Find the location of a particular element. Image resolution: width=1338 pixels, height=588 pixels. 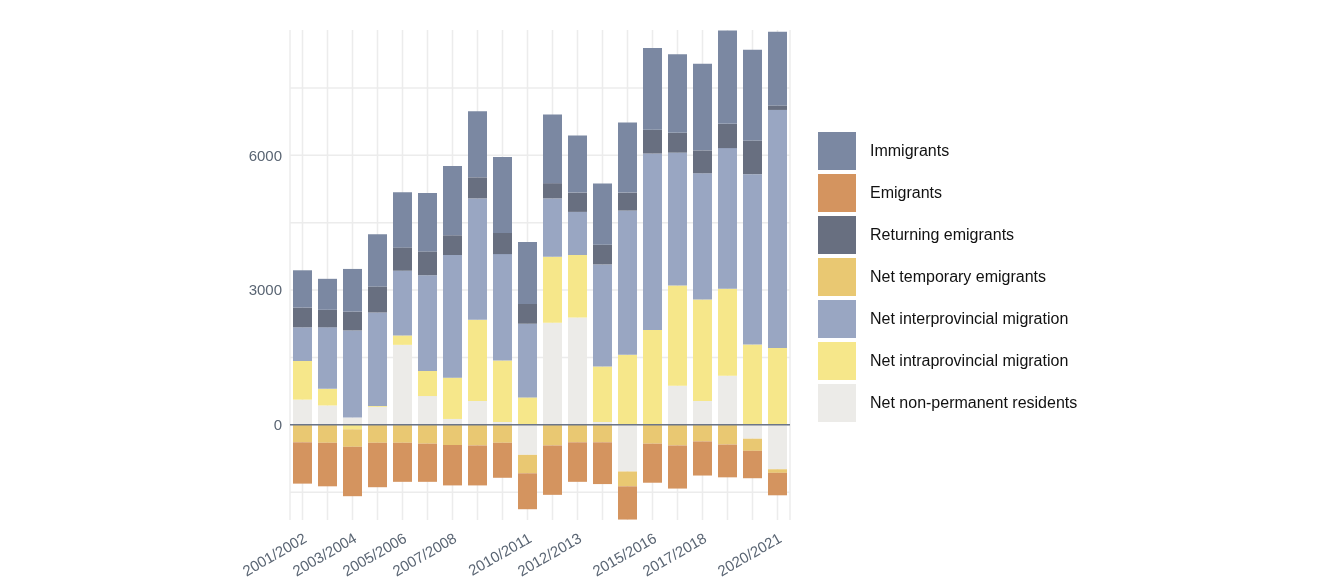

legend-label: Net interprovincial migration is located at coordinates (969, 319).